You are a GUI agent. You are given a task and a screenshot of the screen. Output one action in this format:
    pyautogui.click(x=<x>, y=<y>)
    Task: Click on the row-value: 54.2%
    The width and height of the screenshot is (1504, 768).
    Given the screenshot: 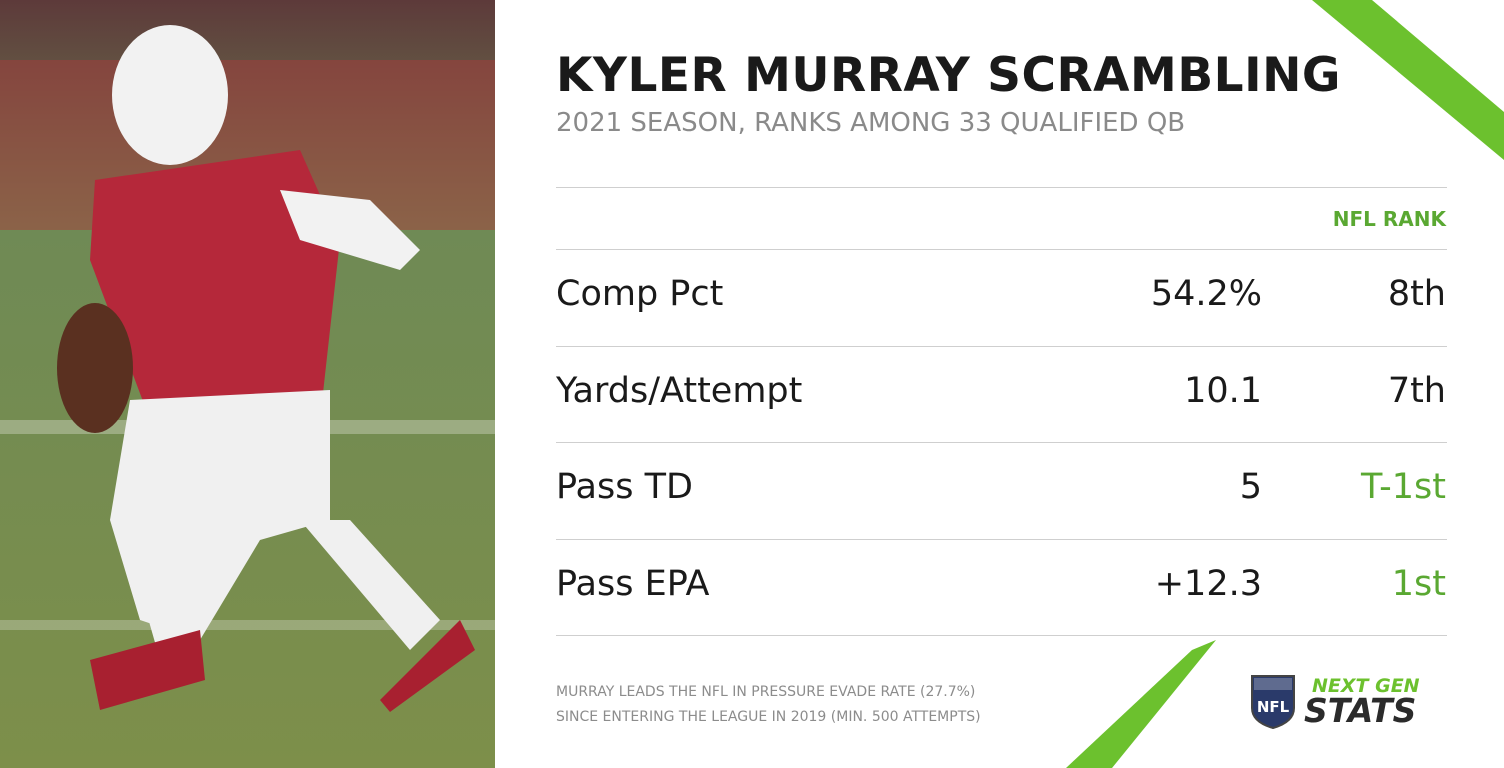 What is the action you would take?
    pyautogui.click(x=1206, y=294)
    